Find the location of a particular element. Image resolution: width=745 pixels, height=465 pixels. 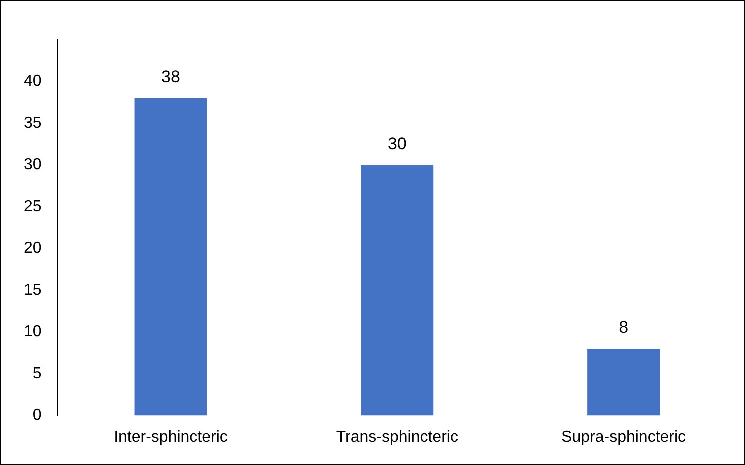

y-tick-label: 30 is located at coordinates (33, 165).